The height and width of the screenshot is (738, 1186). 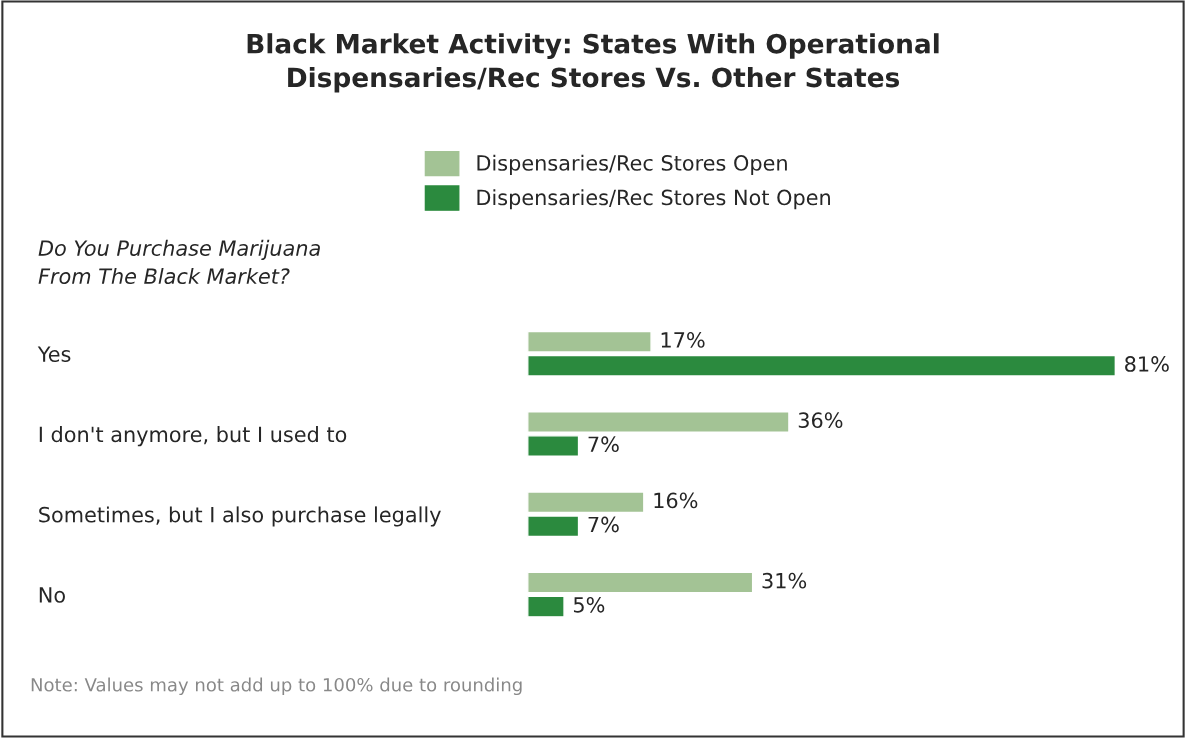 What do you see at coordinates (820, 420) in the screenshot?
I see `data-label: 36%` at bounding box center [820, 420].